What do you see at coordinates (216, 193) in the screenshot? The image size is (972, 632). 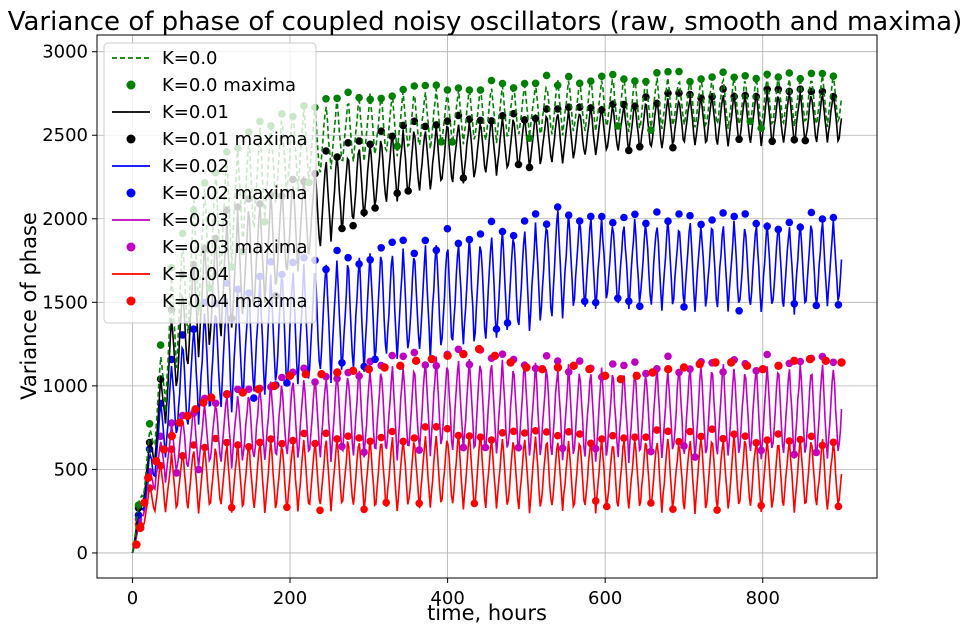 I see `legend-item: K=0.02 maxima` at bounding box center [216, 193].